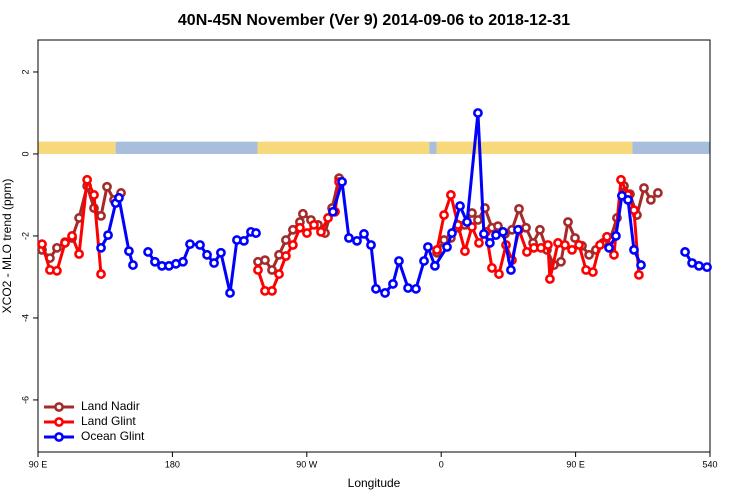 The width and height of the screenshot is (750, 500). I want to click on y-tick-label: 0, so click(25, 153).